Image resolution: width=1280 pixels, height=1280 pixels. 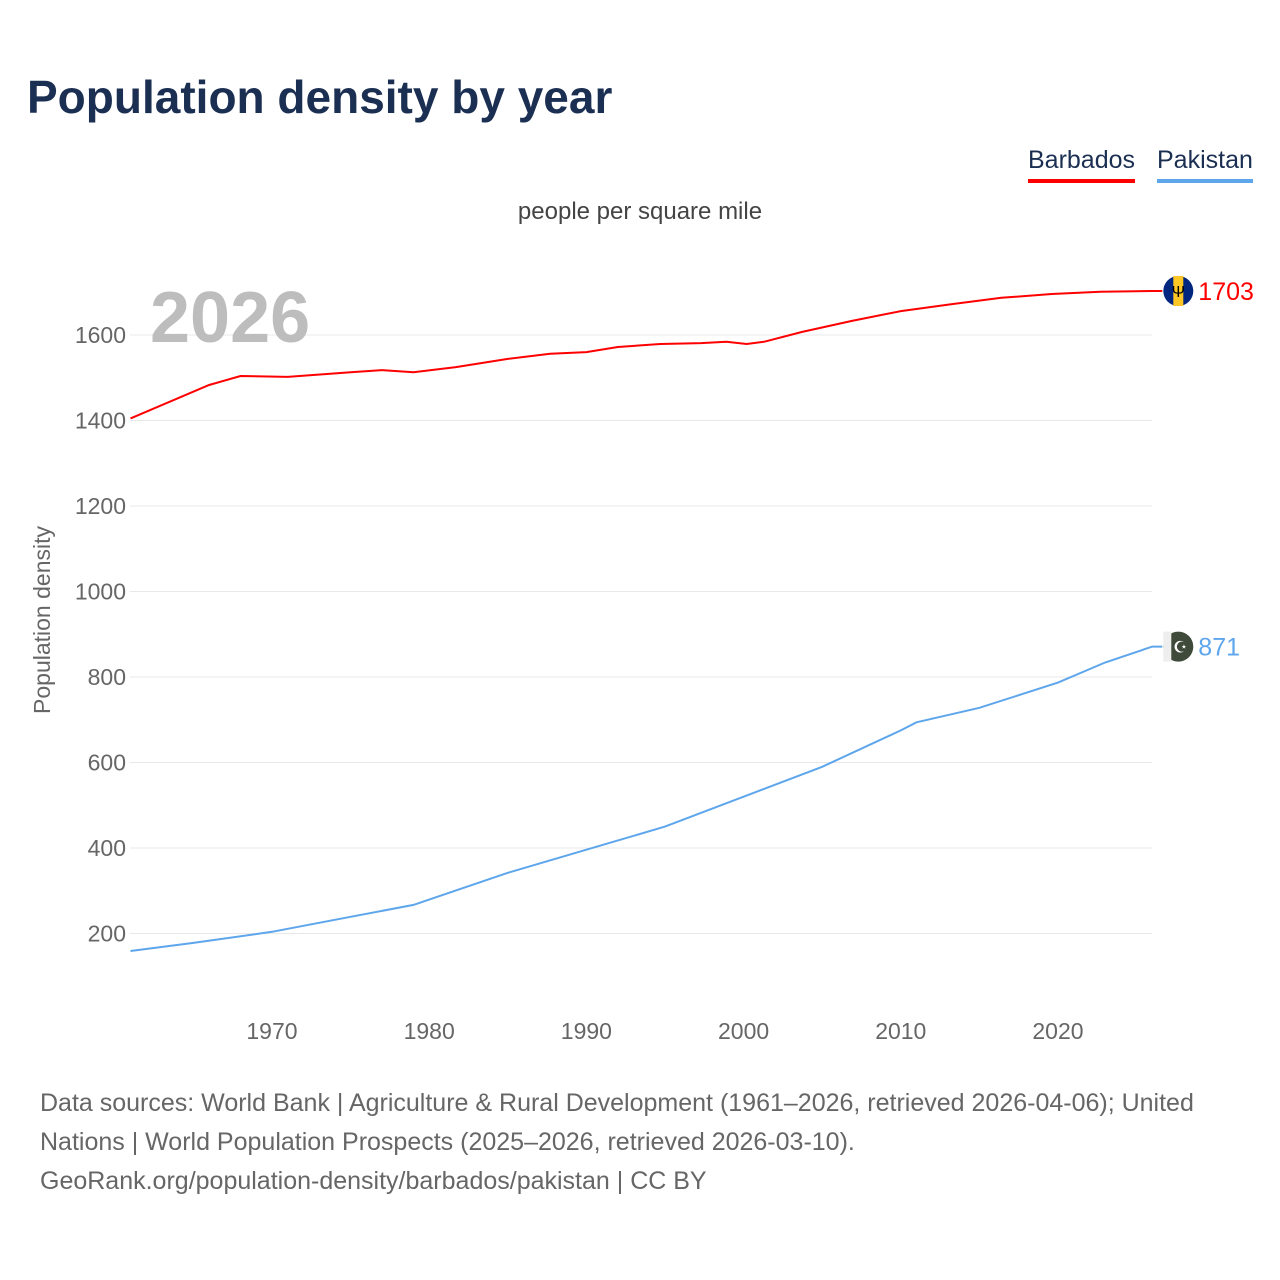 I want to click on end-value-label-barbados: 1703, so click(x=1226, y=292).